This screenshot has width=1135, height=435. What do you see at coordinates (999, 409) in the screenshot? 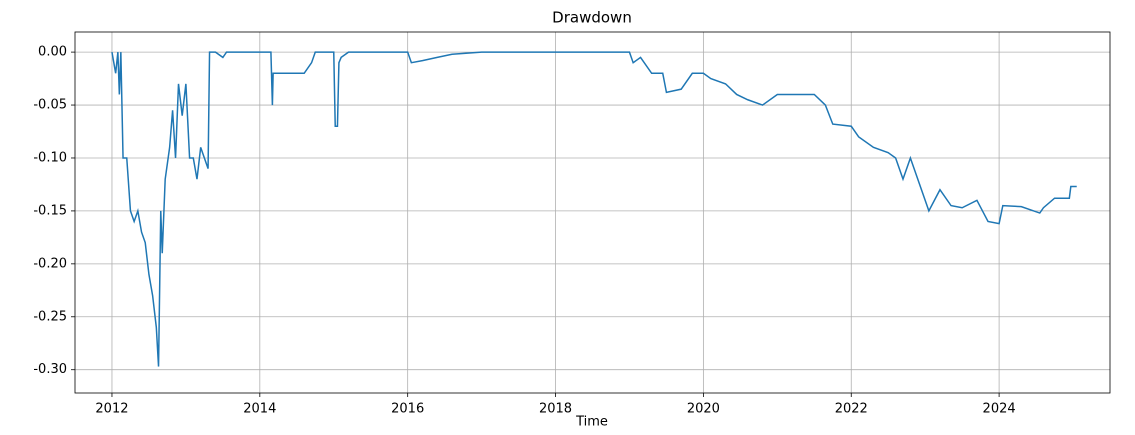
I see `x-tick-label: 2024` at bounding box center [999, 409].